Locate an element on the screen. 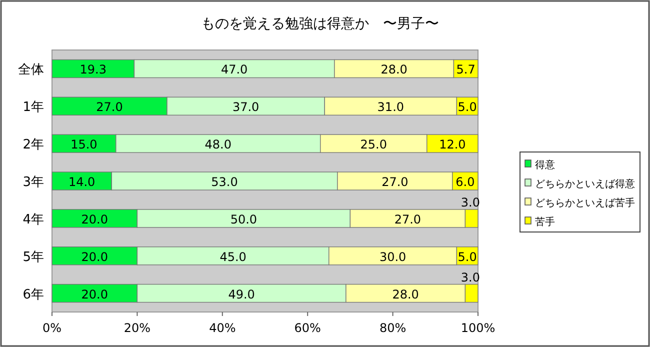 The height and width of the screenshot is (347, 650). data-label: 5.7 is located at coordinates (466, 69).